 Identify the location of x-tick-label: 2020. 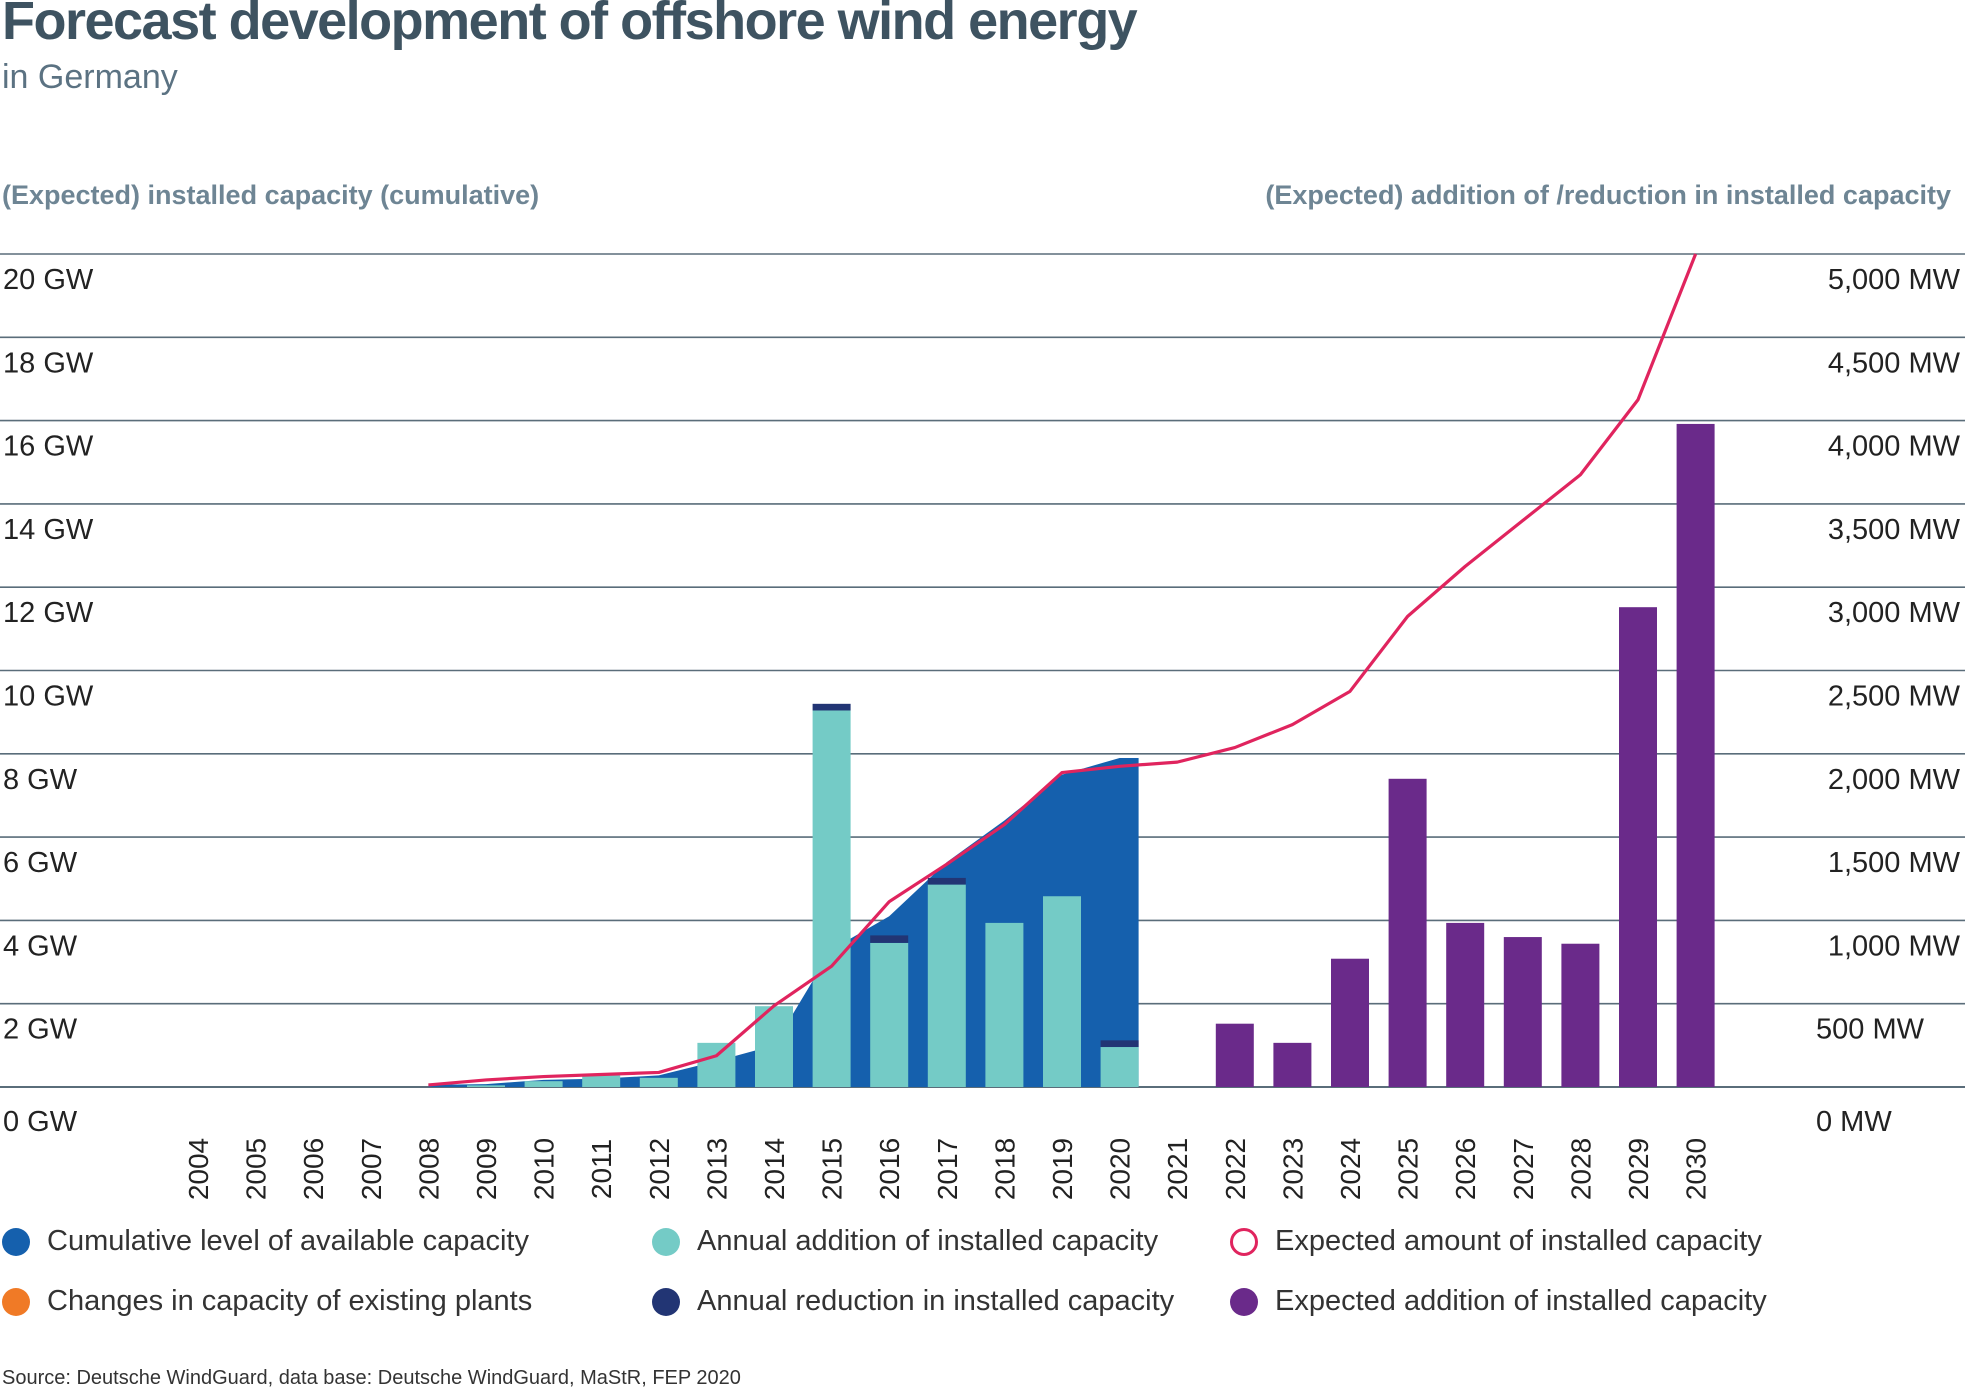
(1120, 1169).